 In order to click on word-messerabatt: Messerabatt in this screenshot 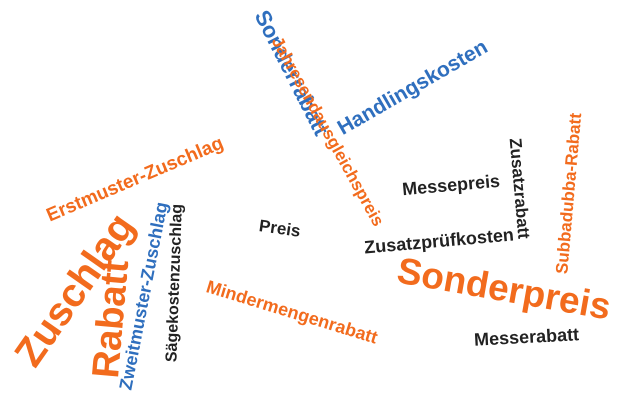, I will do `click(526, 337)`.